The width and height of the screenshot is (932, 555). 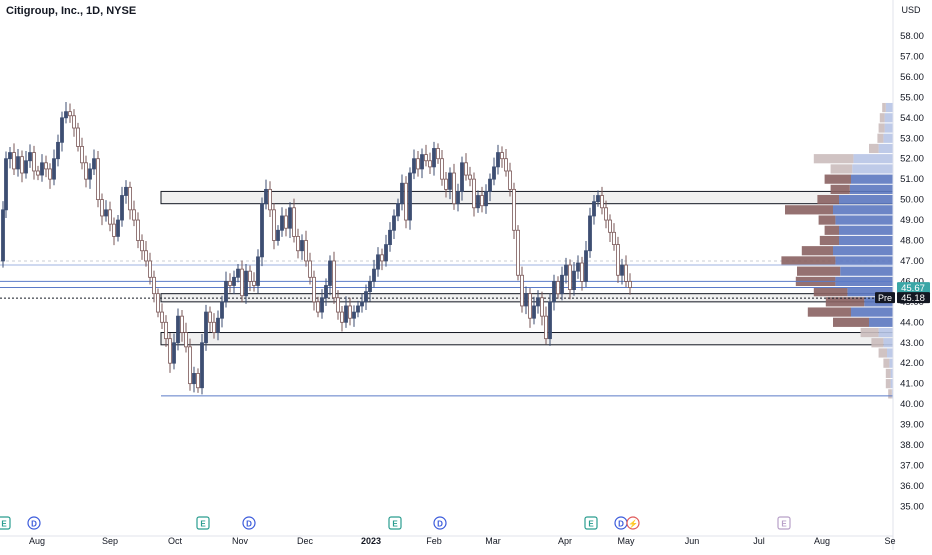 What do you see at coordinates (912, 322) in the screenshot?
I see `price-tick-label: 44.00` at bounding box center [912, 322].